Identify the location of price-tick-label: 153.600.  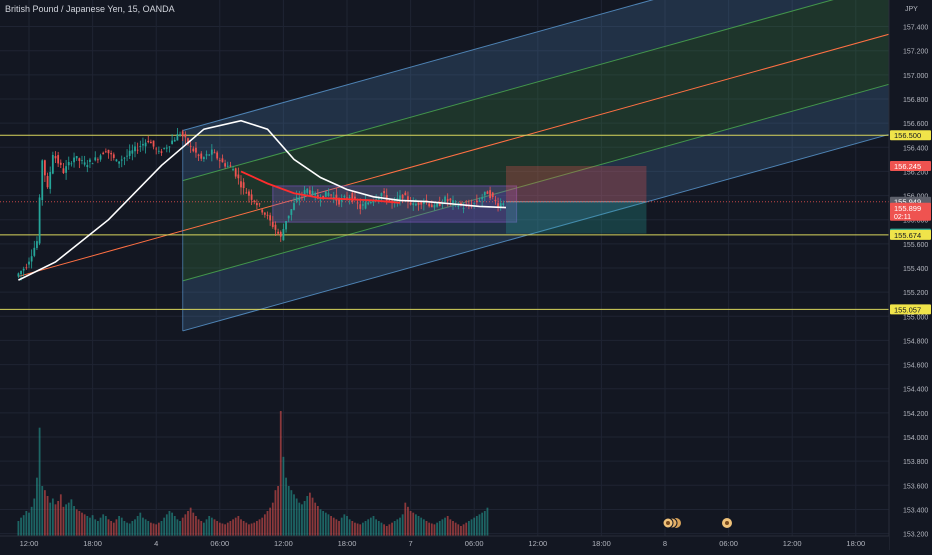
(915, 486).